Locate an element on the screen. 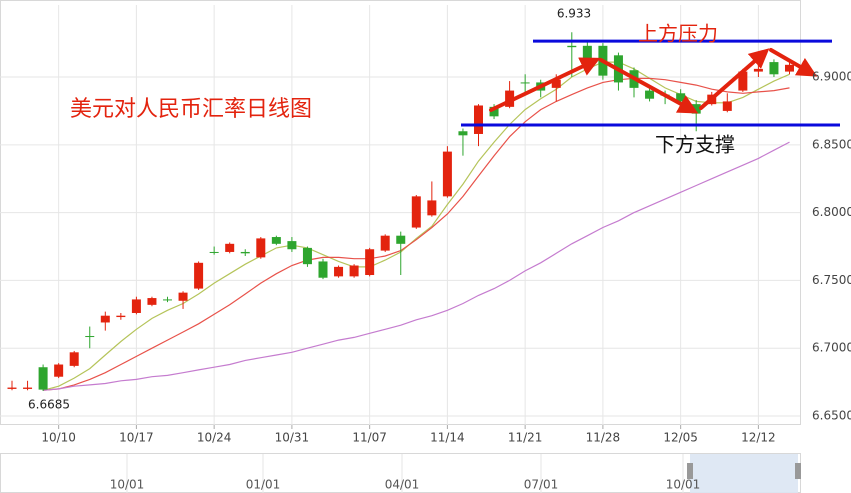 The image size is (851, 493). navigator: 10/01 01/01 04/01 07/01 10/01 is located at coordinates (400, 473).